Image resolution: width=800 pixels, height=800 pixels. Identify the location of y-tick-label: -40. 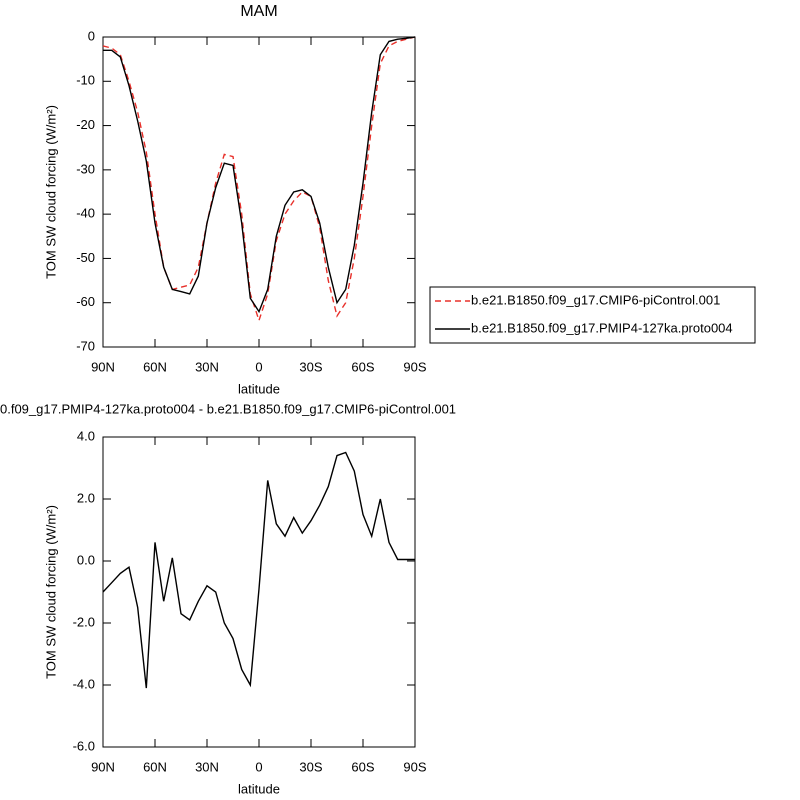
(85, 213).